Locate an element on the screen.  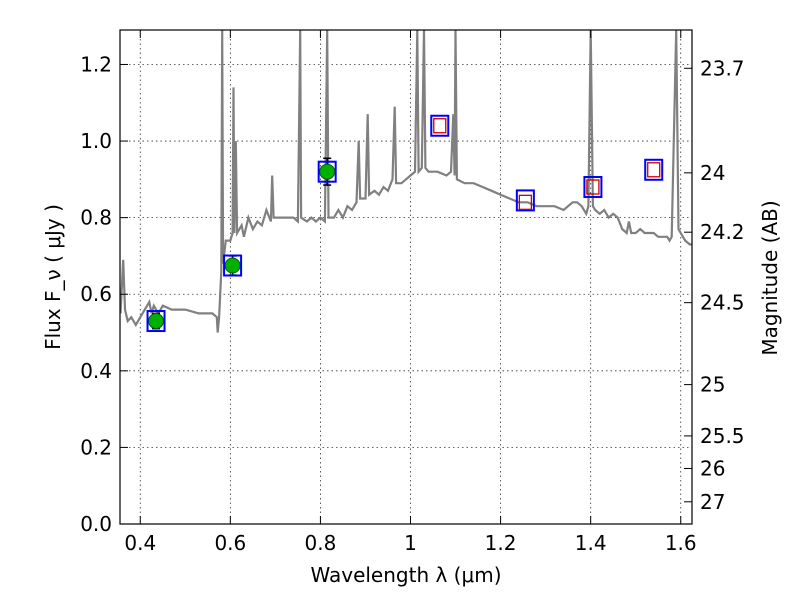
x-tick-label: 1 is located at coordinates (410, 543).